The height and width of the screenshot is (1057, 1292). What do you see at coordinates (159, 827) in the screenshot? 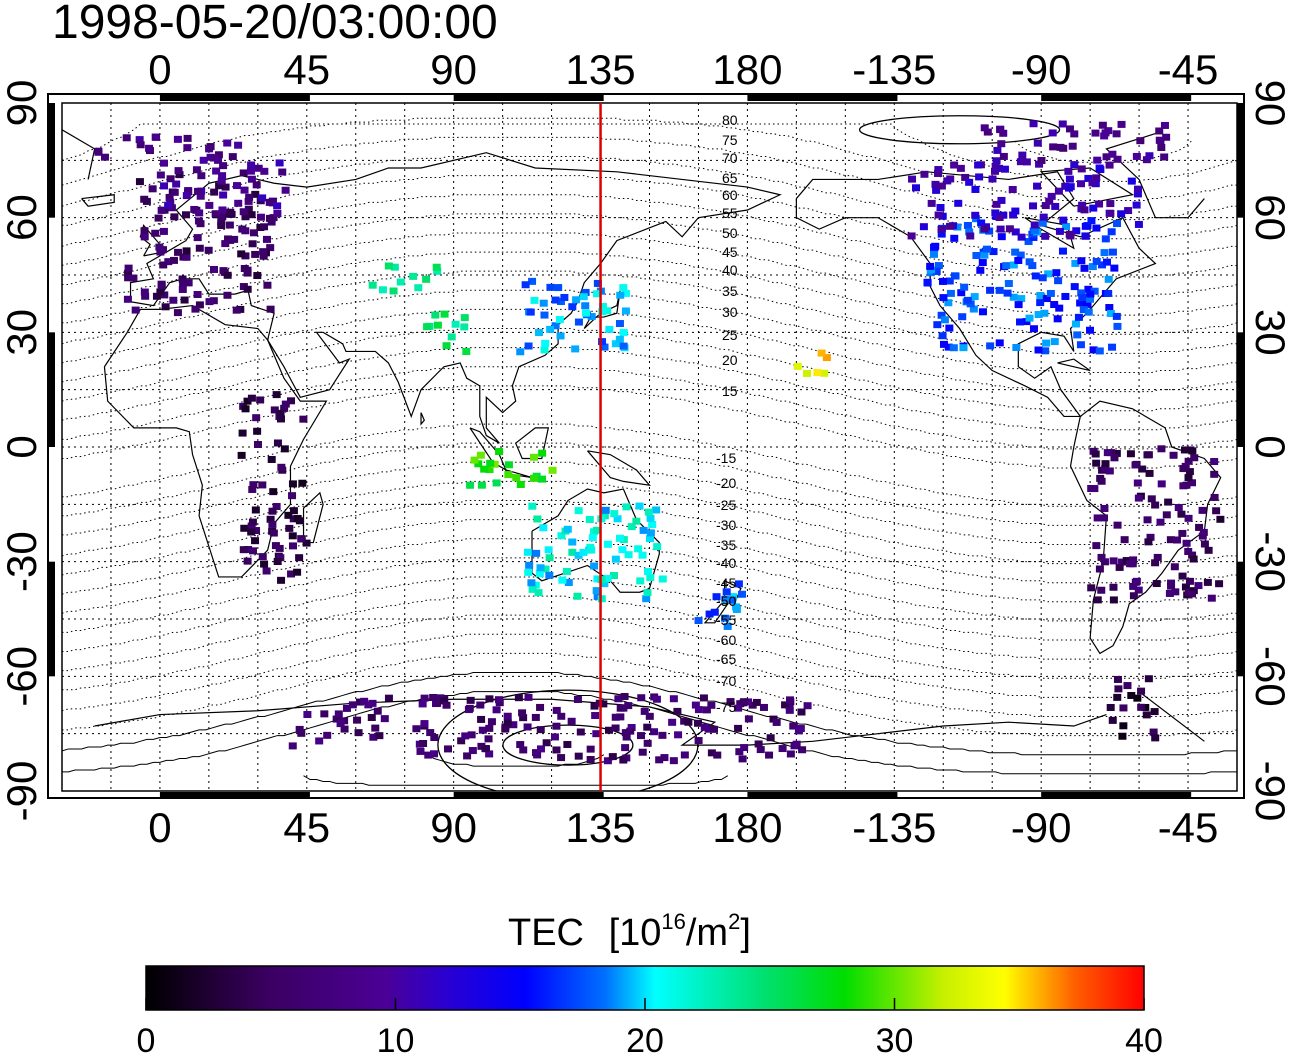
I see `x-tick-label-bottom: 0` at bounding box center [159, 827].